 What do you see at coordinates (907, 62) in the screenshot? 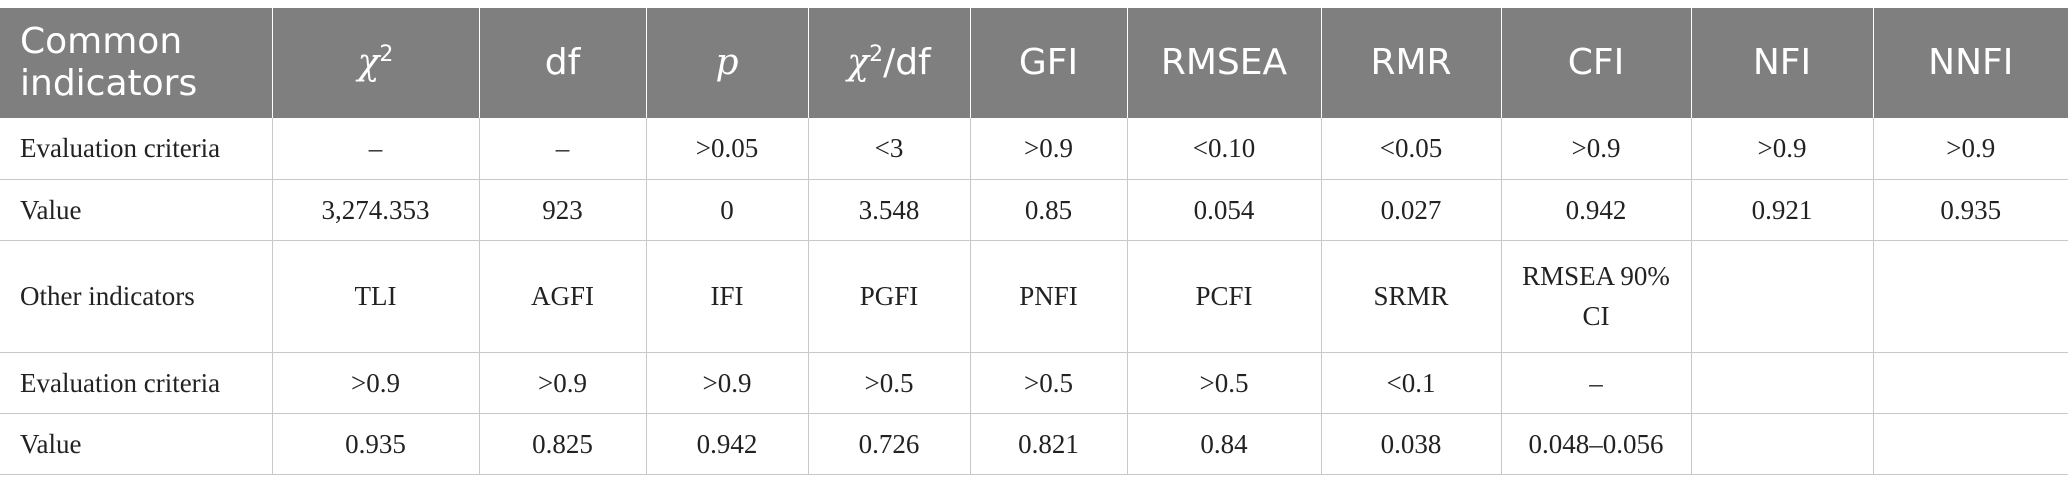
I see `chi-df-suffix: /df` at bounding box center [907, 62].